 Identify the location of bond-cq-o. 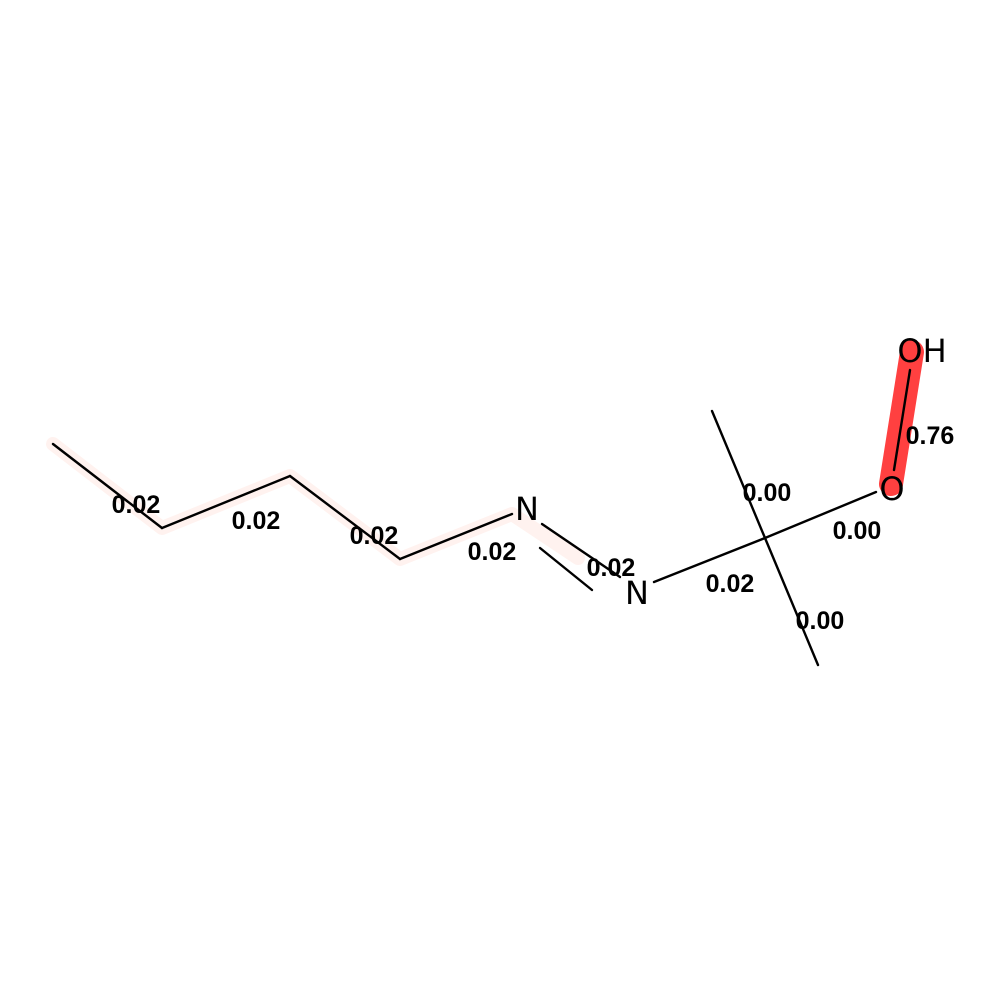
(820, 515).